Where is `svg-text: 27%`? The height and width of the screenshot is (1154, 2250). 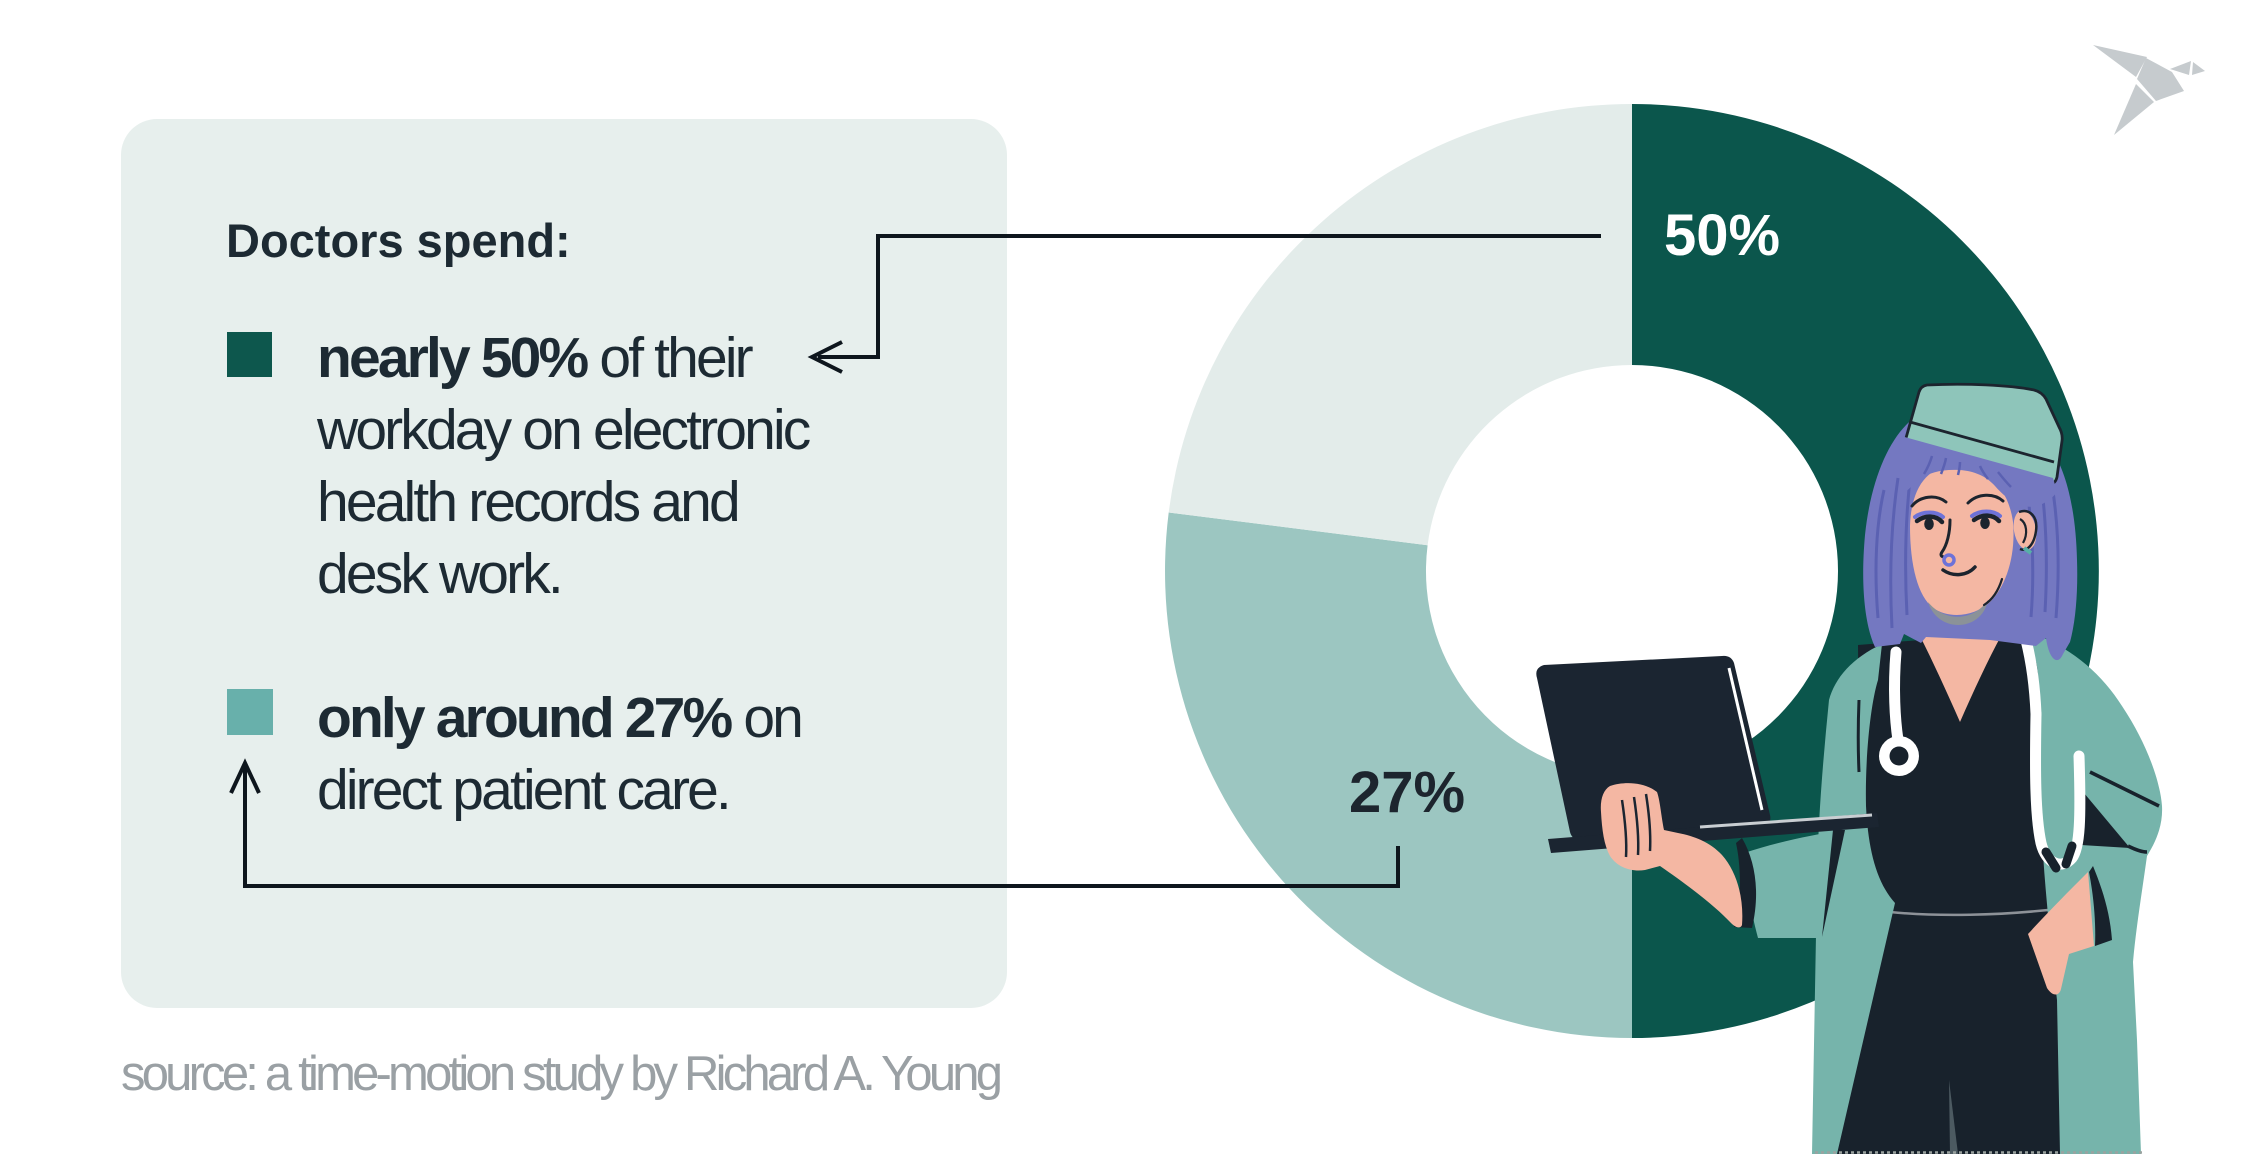 svg-text: 27% is located at coordinates (1407, 792).